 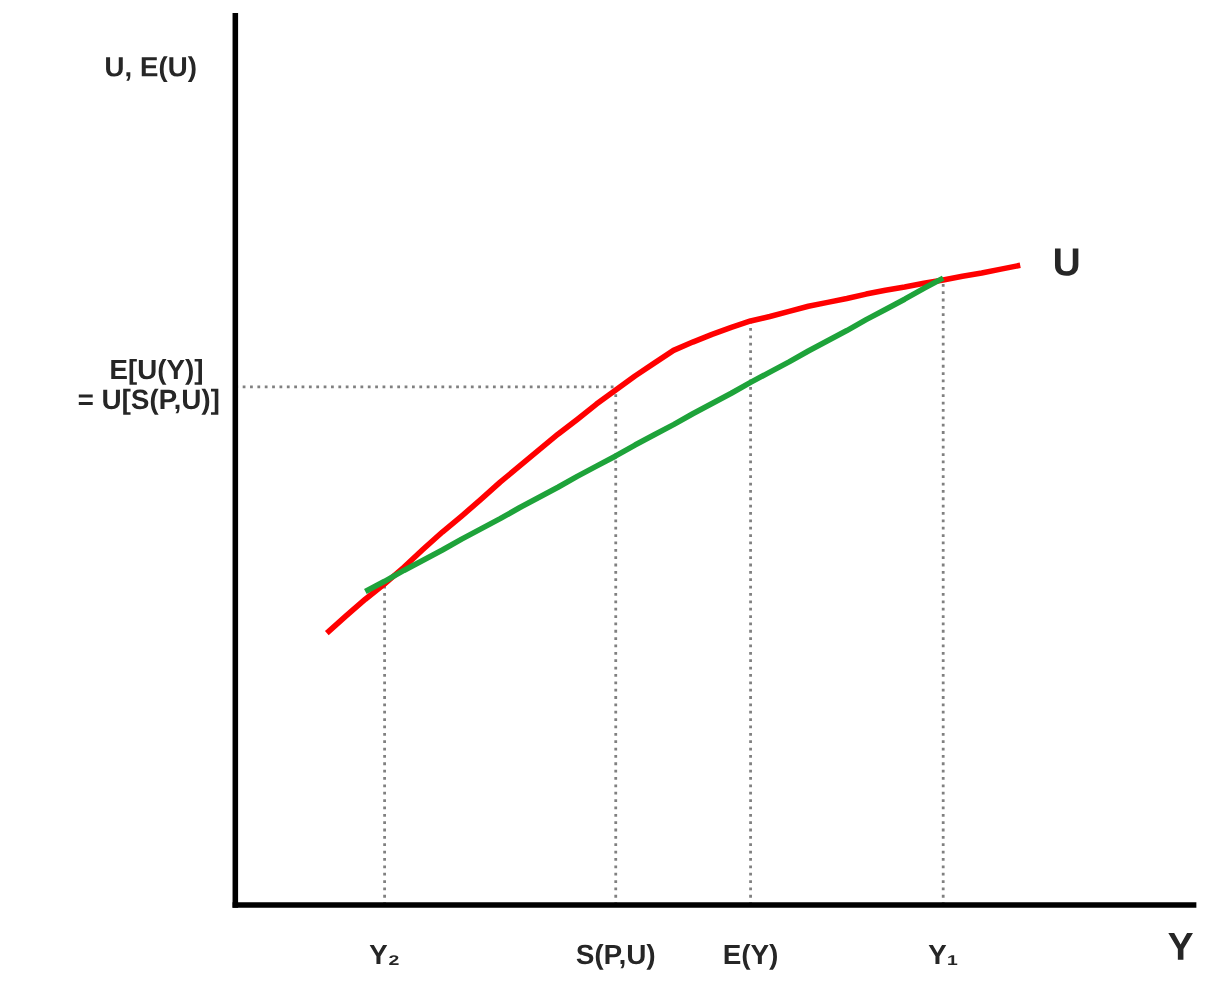 I want to click on ref-line-label: E[U(Y)] = U[S(P,U)], so click(x=148, y=386).